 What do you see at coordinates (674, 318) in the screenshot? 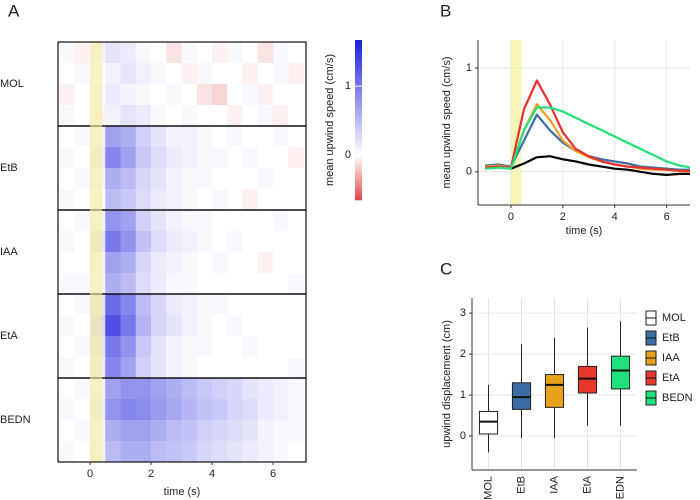
I see `legend-label: MOL` at bounding box center [674, 318].